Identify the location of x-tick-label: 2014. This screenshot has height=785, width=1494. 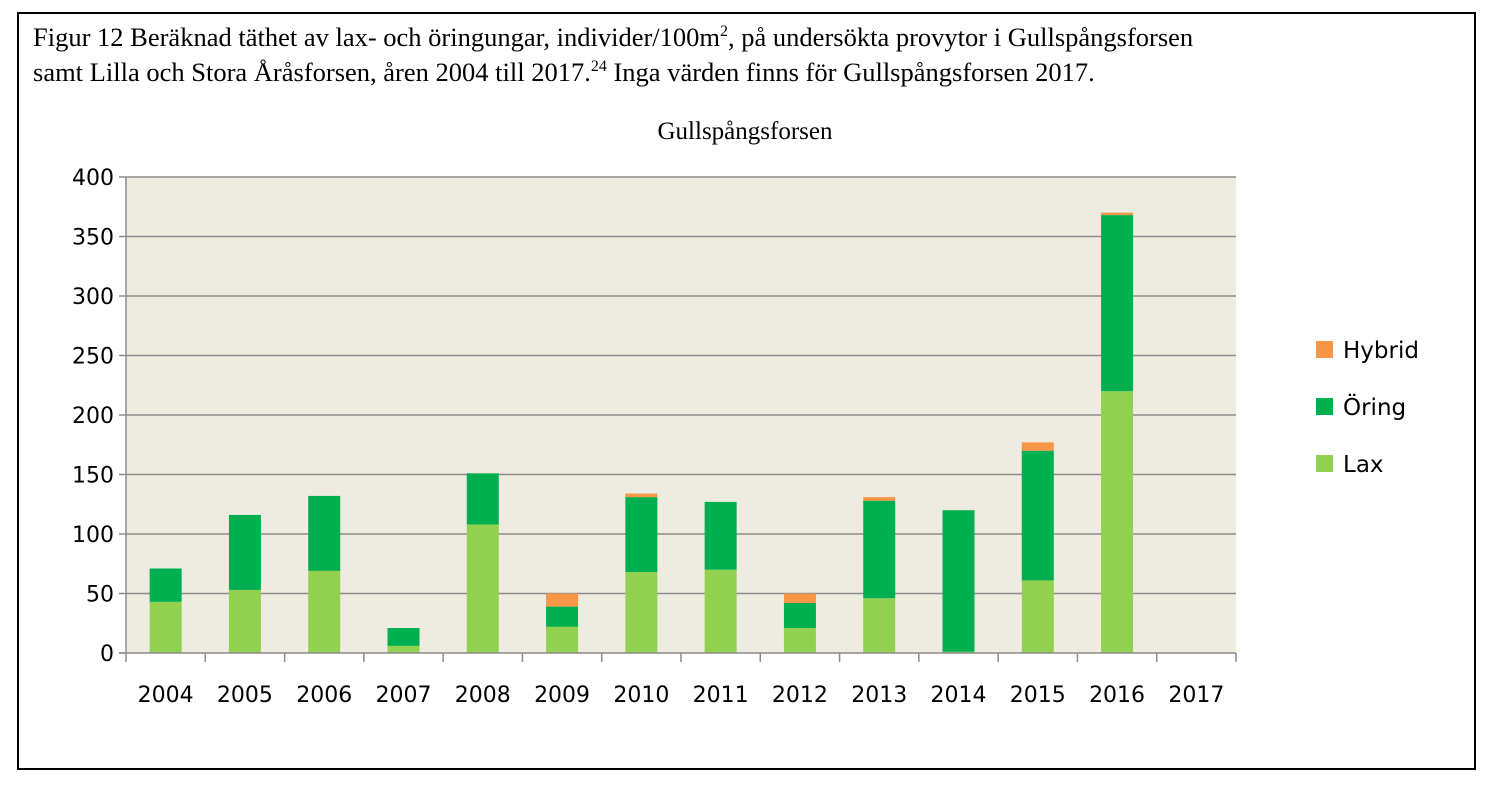
(959, 695).